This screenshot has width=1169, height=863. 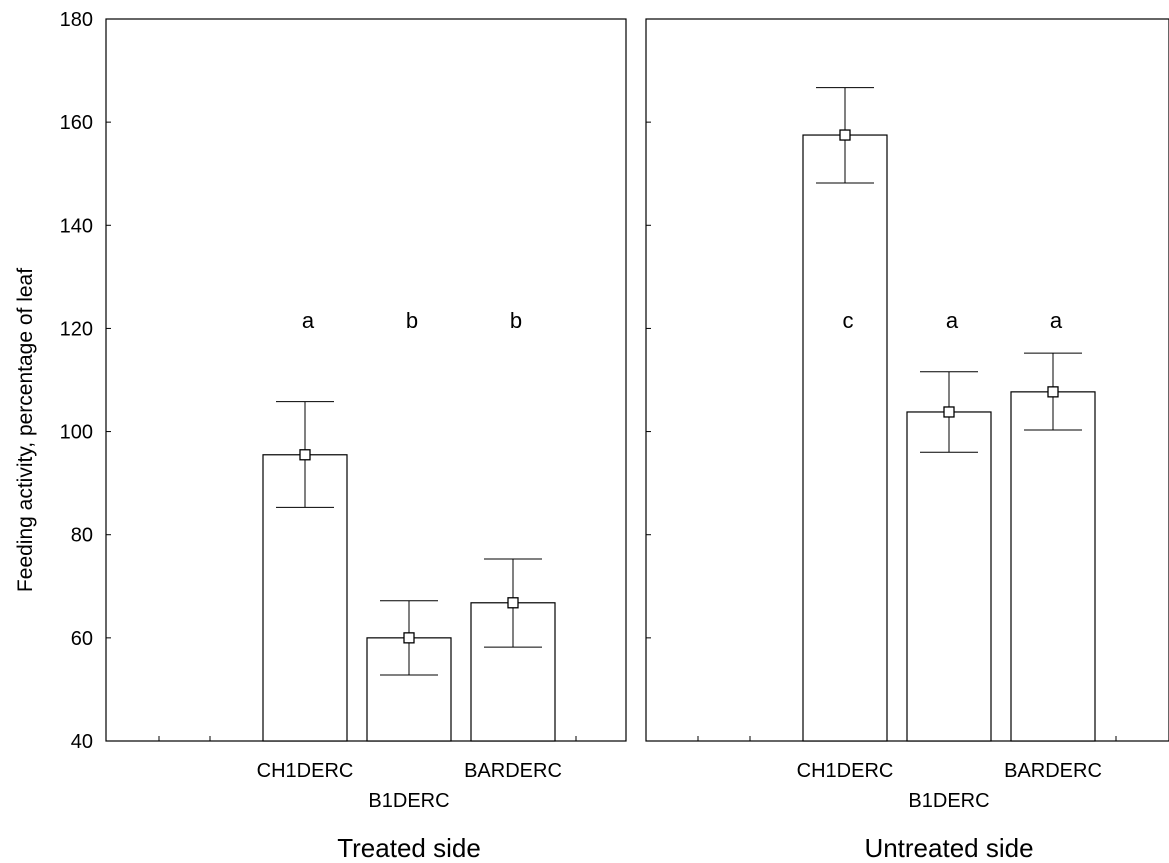 What do you see at coordinates (948, 848) in the screenshot?
I see `panel-title: Untreated side` at bounding box center [948, 848].